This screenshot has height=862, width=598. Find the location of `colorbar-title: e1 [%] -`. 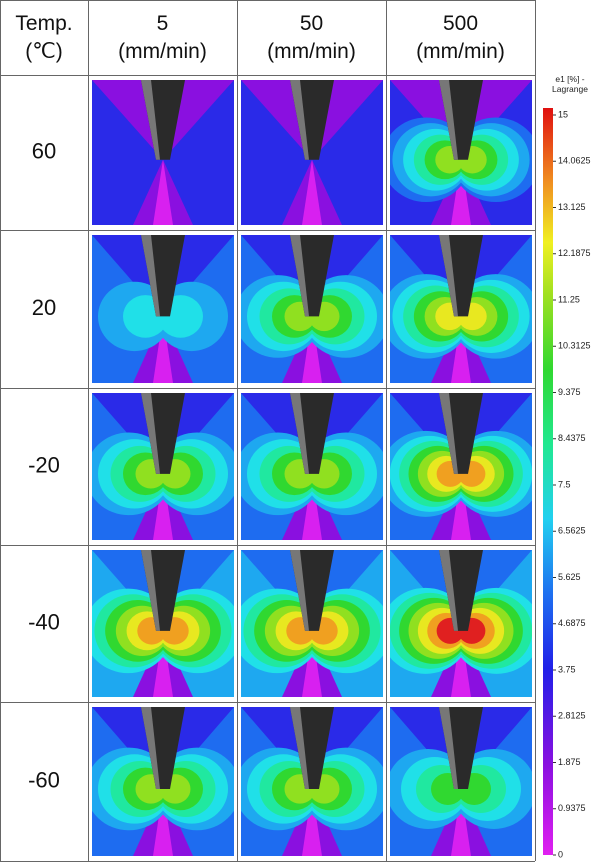

colorbar-title: e1 [%] - is located at coordinates (569, 79).